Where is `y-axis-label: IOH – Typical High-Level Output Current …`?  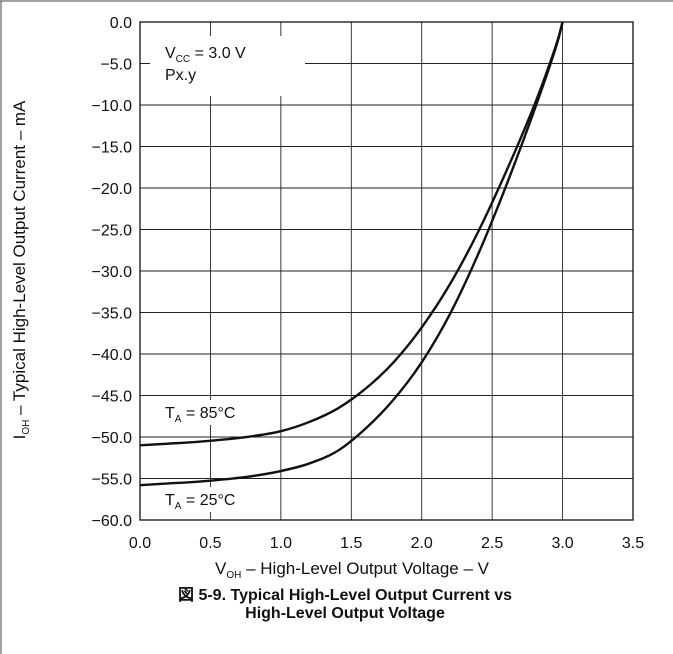 y-axis-label: IOH – Typical High-Level Output Current … is located at coordinates (21, 269).